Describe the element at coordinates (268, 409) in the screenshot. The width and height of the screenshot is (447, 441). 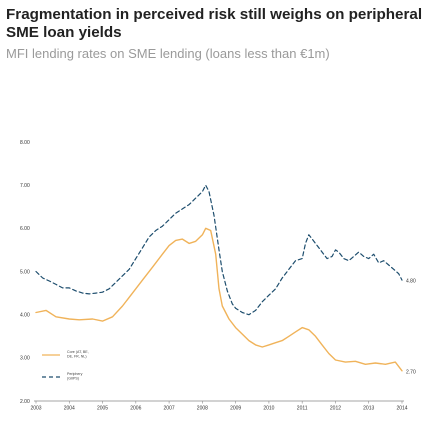
I see `x-tick-label: 2010` at that location.